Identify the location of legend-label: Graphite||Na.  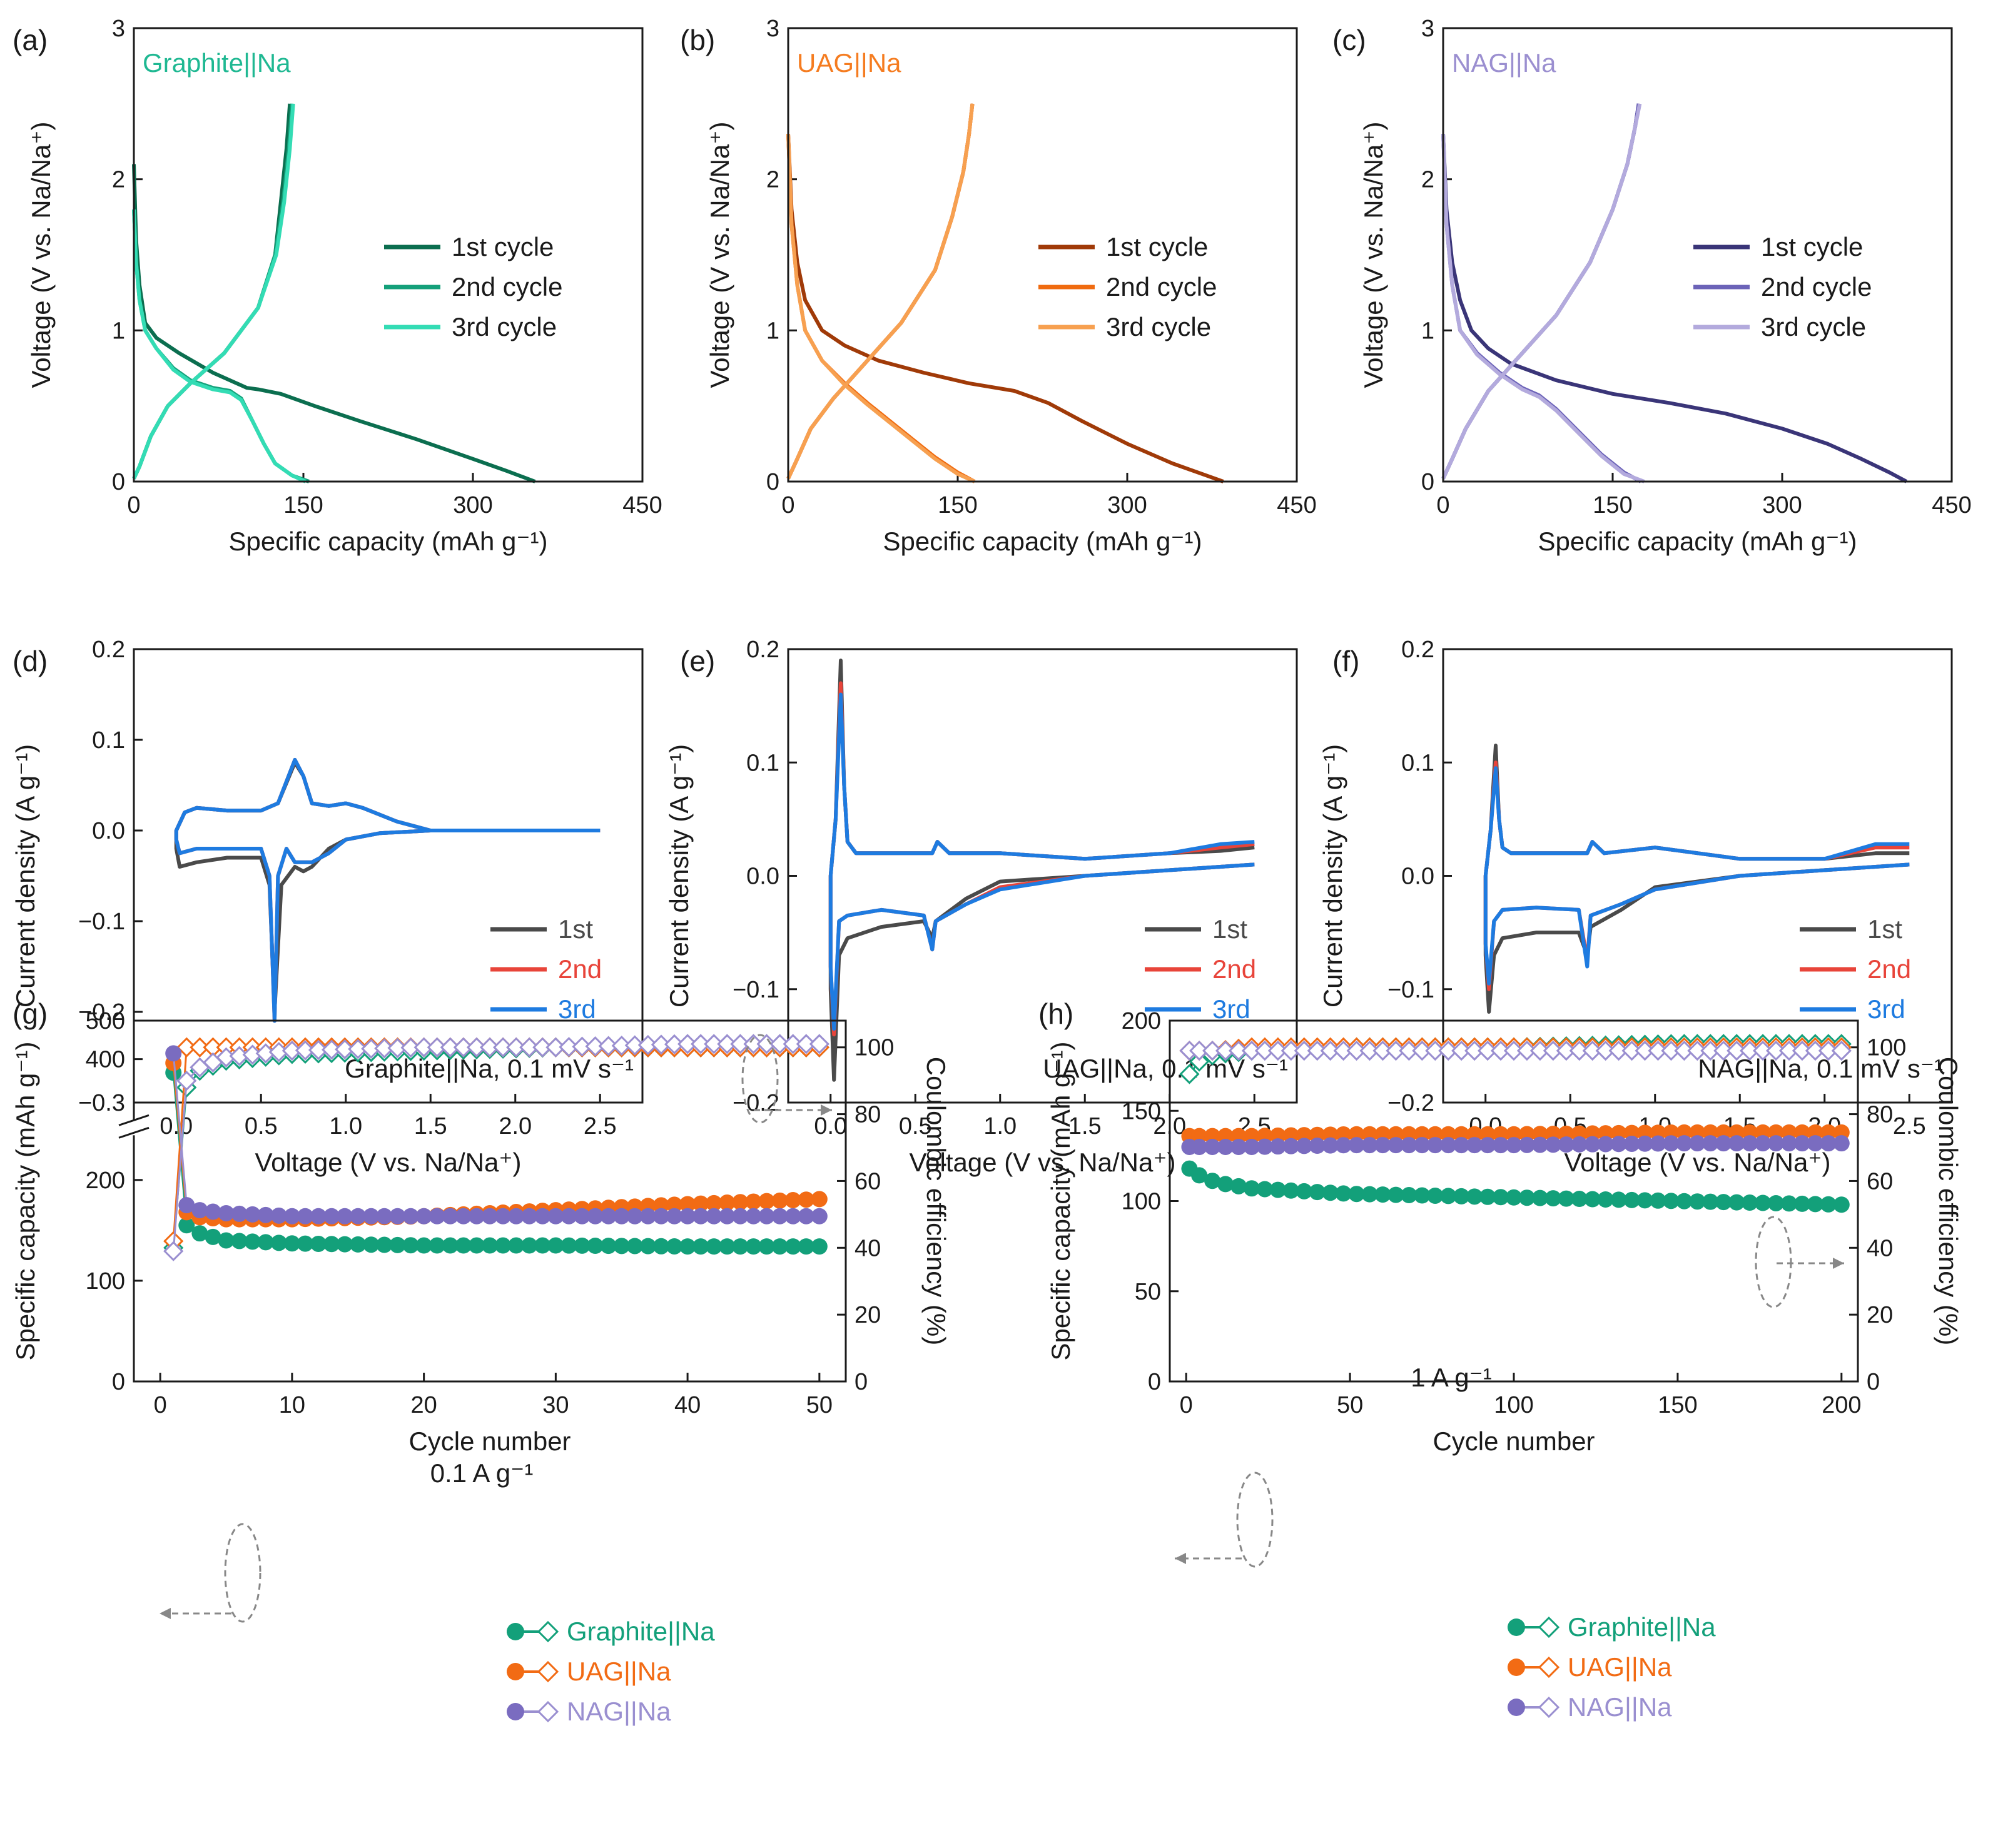
(641, 1632).